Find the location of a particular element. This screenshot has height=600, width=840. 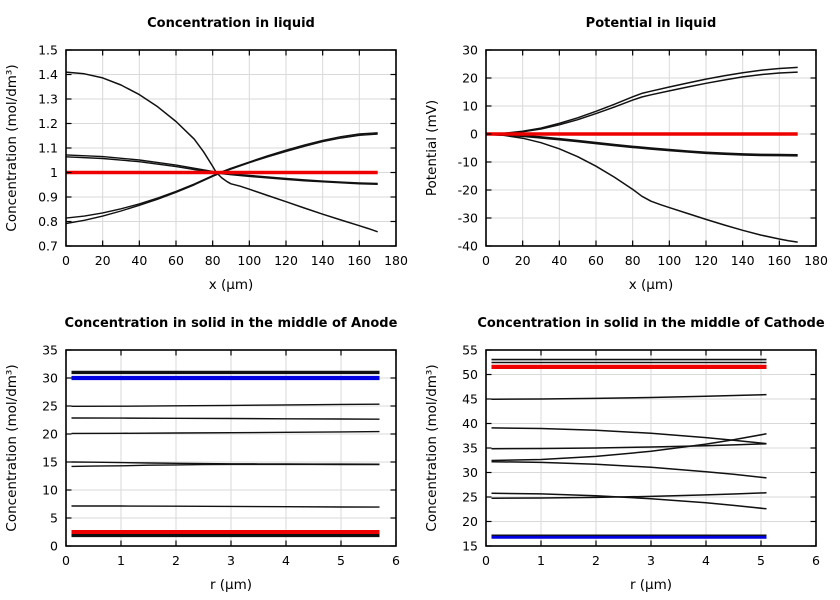

y-tick-label: 40 is located at coordinates (470, 423).